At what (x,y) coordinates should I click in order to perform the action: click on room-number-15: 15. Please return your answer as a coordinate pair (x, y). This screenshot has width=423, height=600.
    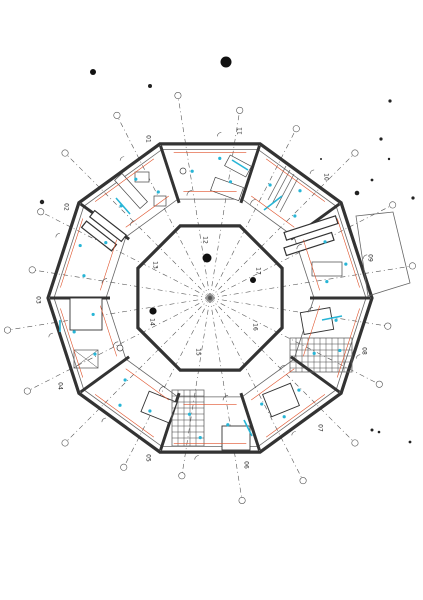
    Looking at the image, I should click on (198, 352).